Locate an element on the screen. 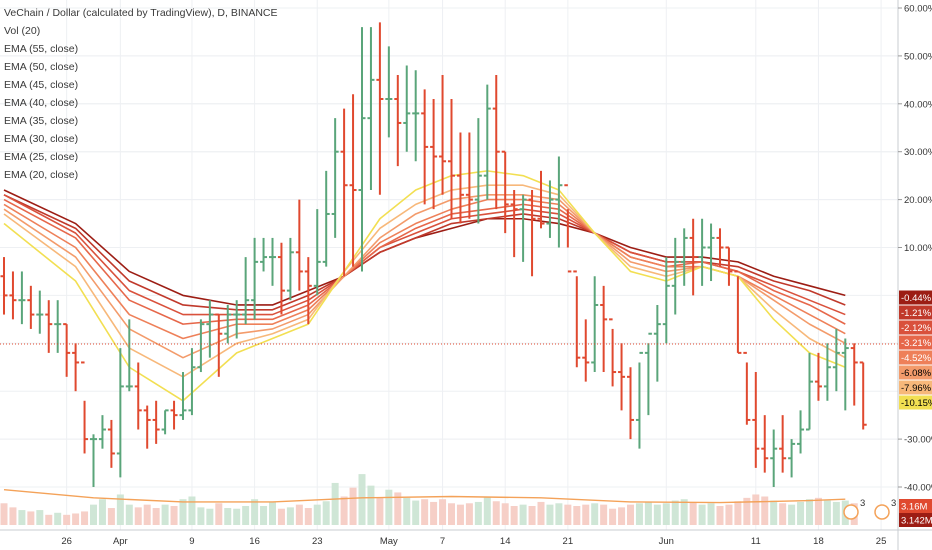 Image resolution: width=932 pixels, height=550 pixels. indicator-ema-50: EMA (50, close) is located at coordinates (41, 67).